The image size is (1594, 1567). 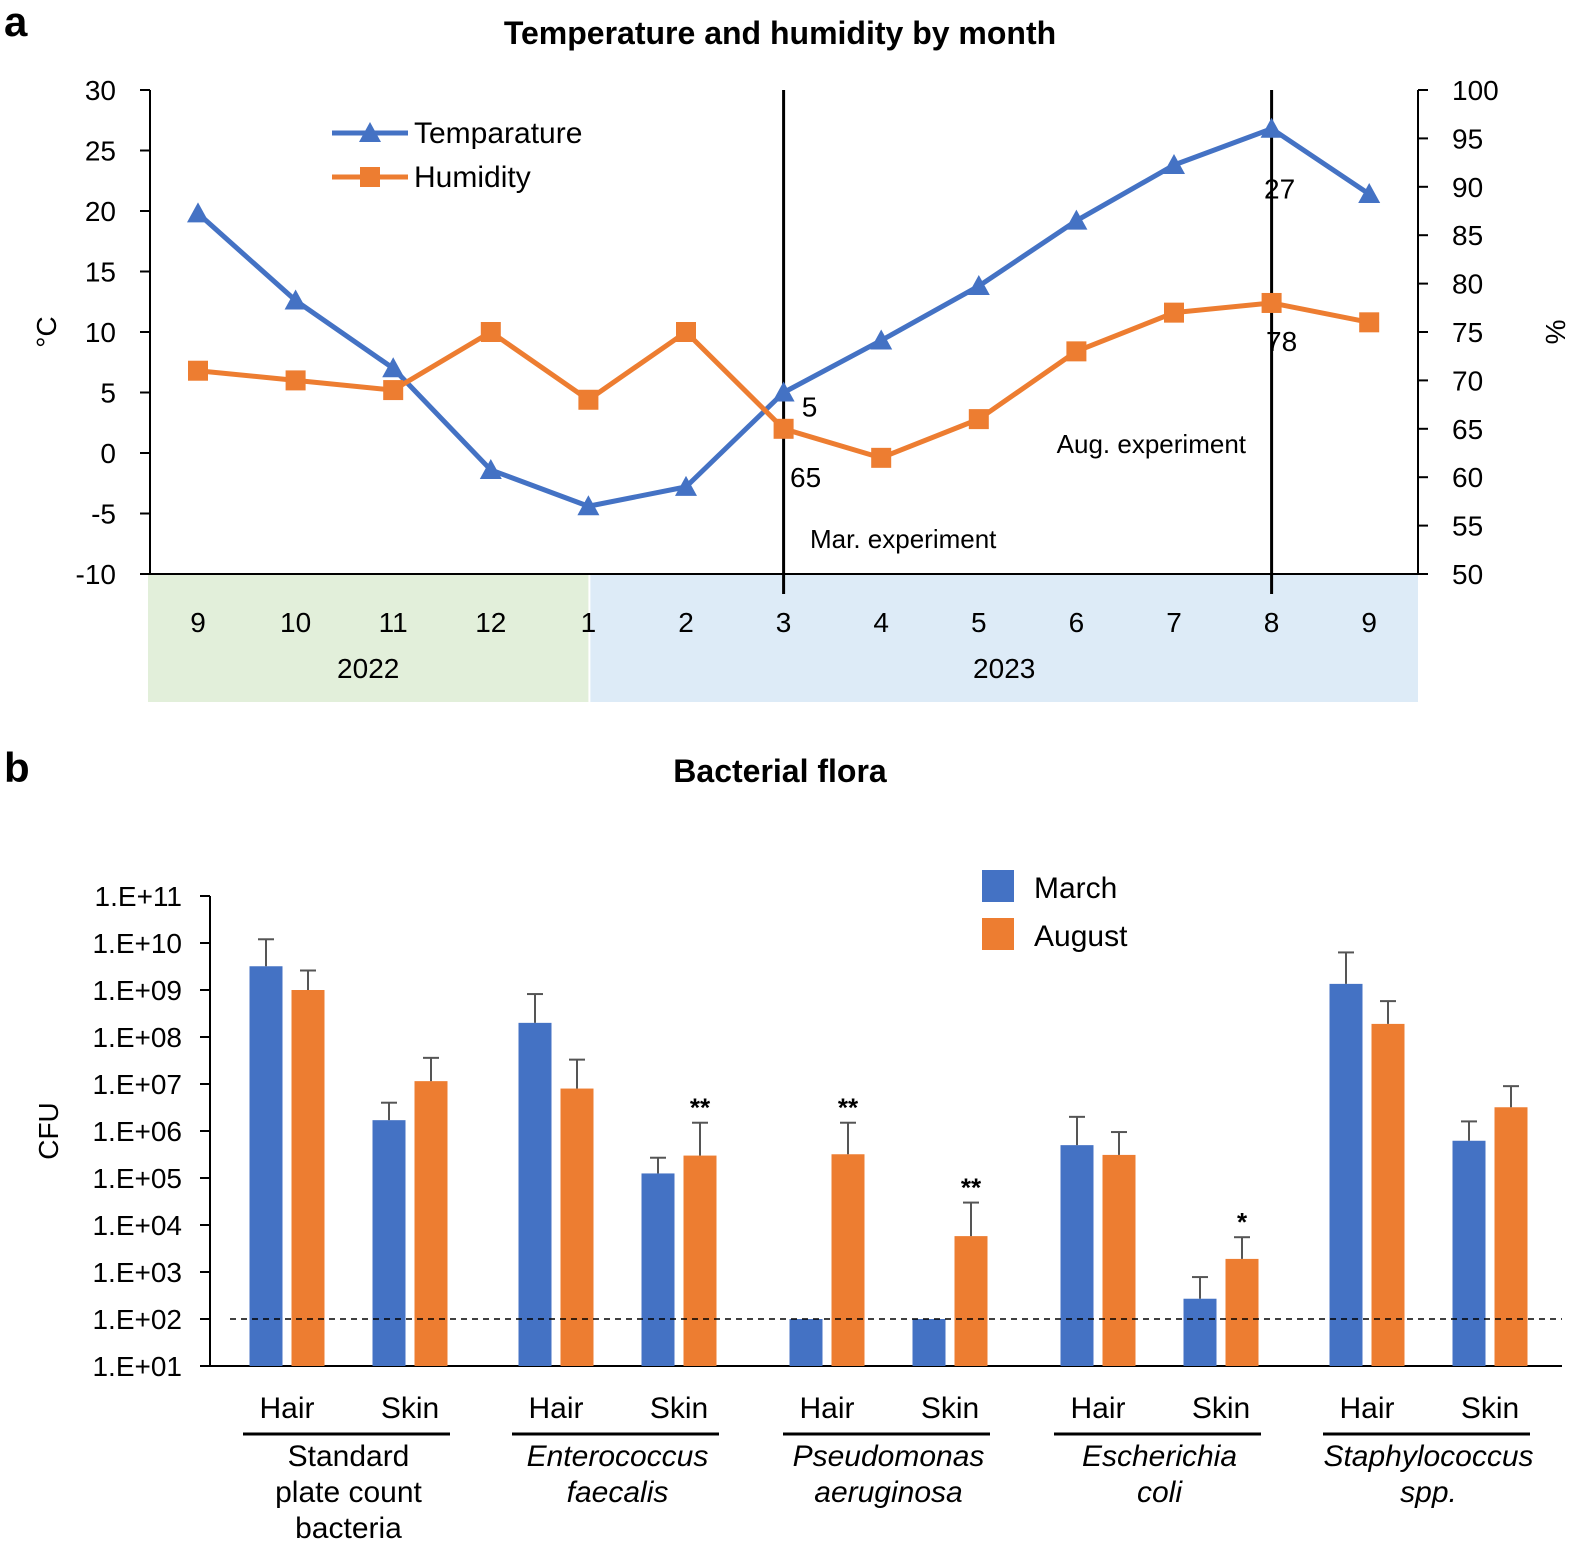 What do you see at coordinates (1242, 1222) in the screenshot?
I see `significance-mark: *` at bounding box center [1242, 1222].